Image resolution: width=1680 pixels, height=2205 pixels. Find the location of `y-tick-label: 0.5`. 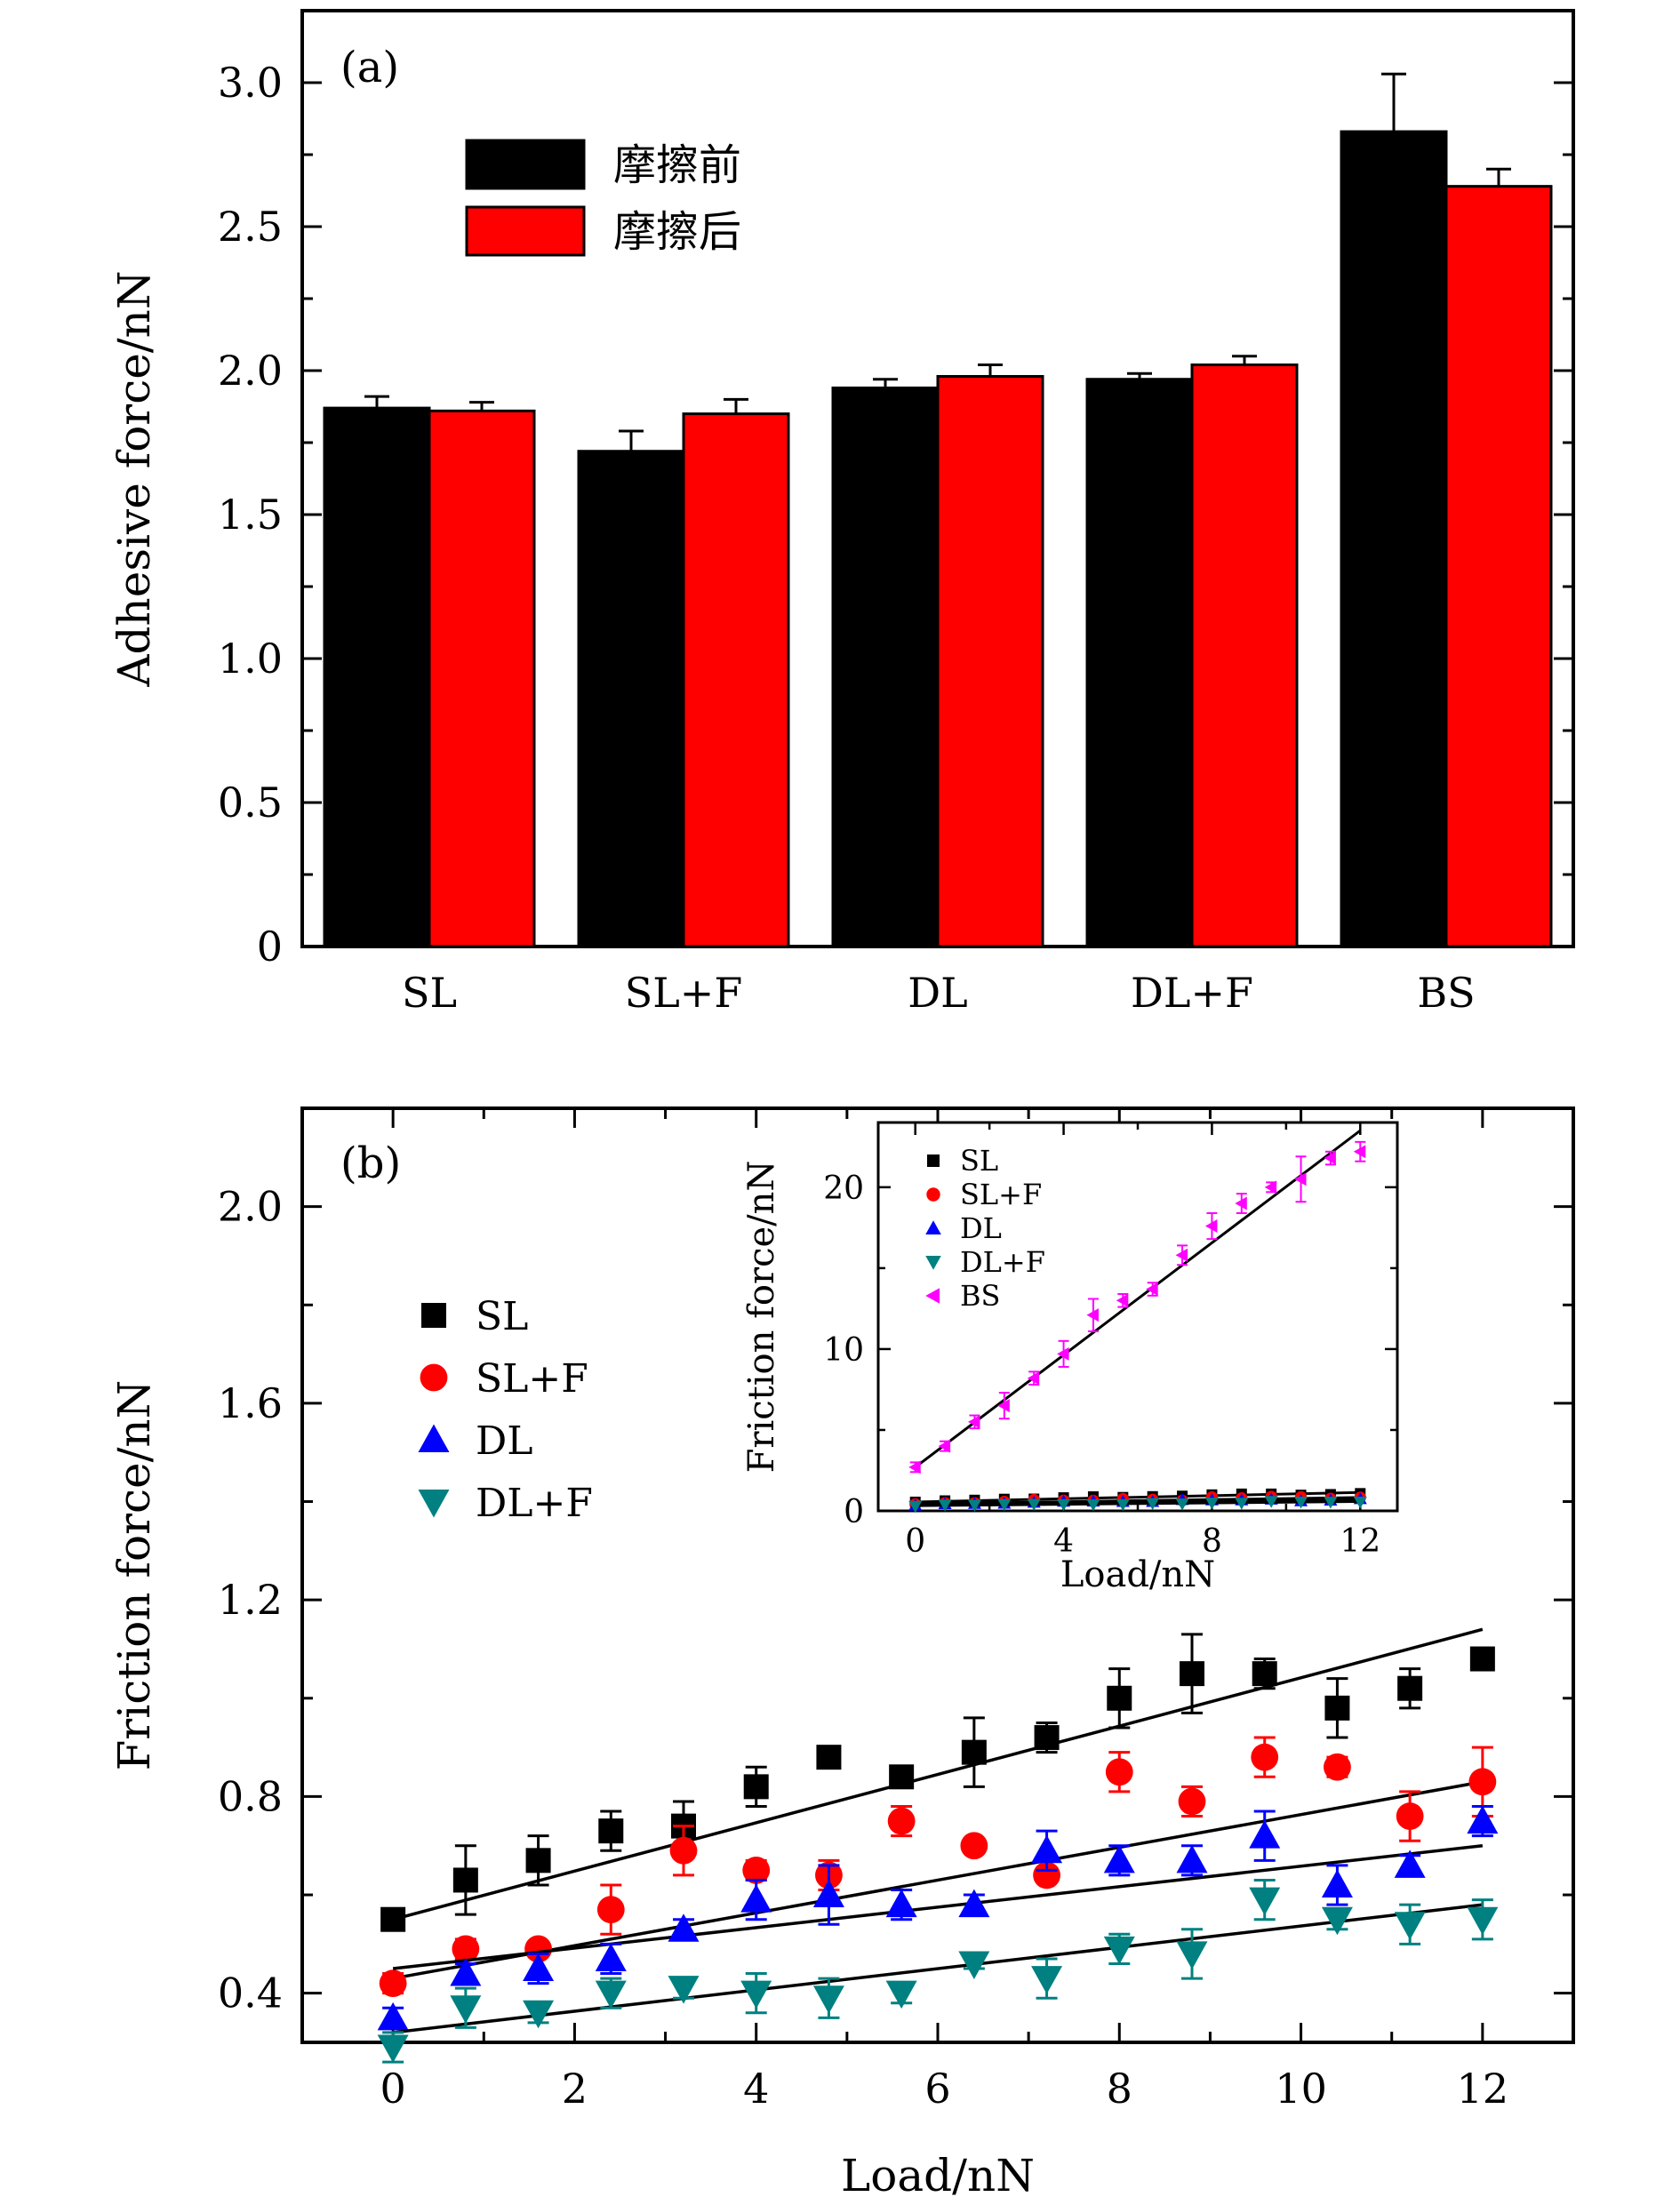

y-tick-label: 0.5 is located at coordinates (250, 803).